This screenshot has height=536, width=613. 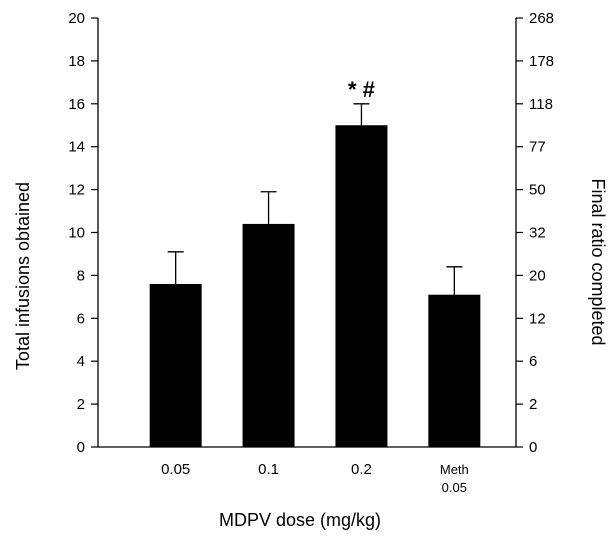 I want to click on y-tick-label: 6, so click(x=81, y=318).